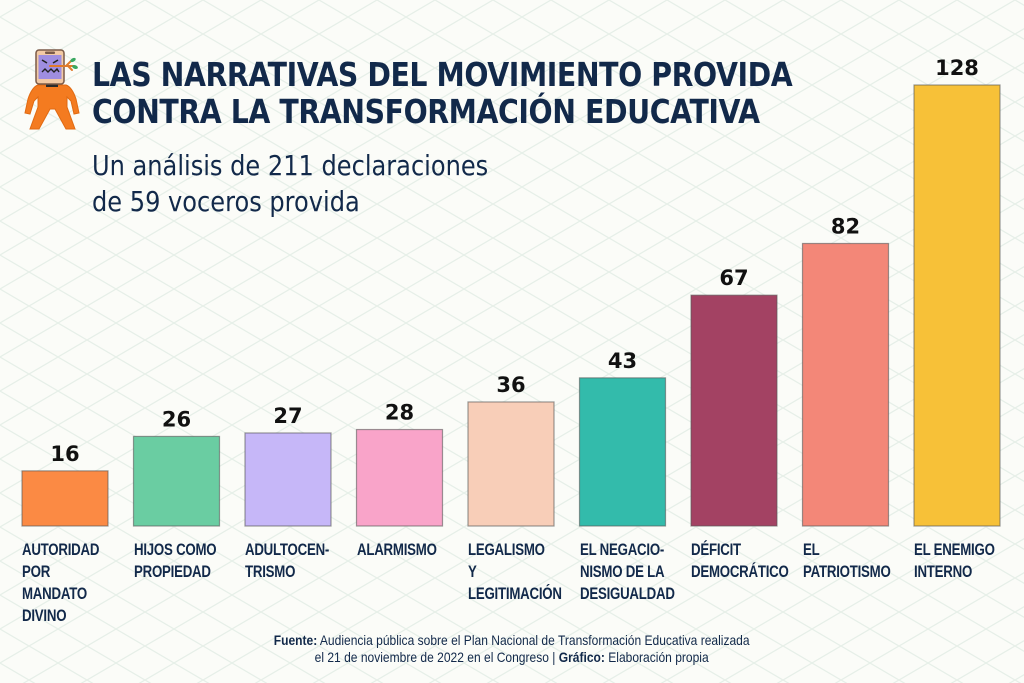 The height and width of the screenshot is (683, 1024). What do you see at coordinates (515, 571) in the screenshot?
I see `category-label-5: LEGALISMO Y LEGITIMACIÓN` at bounding box center [515, 571].